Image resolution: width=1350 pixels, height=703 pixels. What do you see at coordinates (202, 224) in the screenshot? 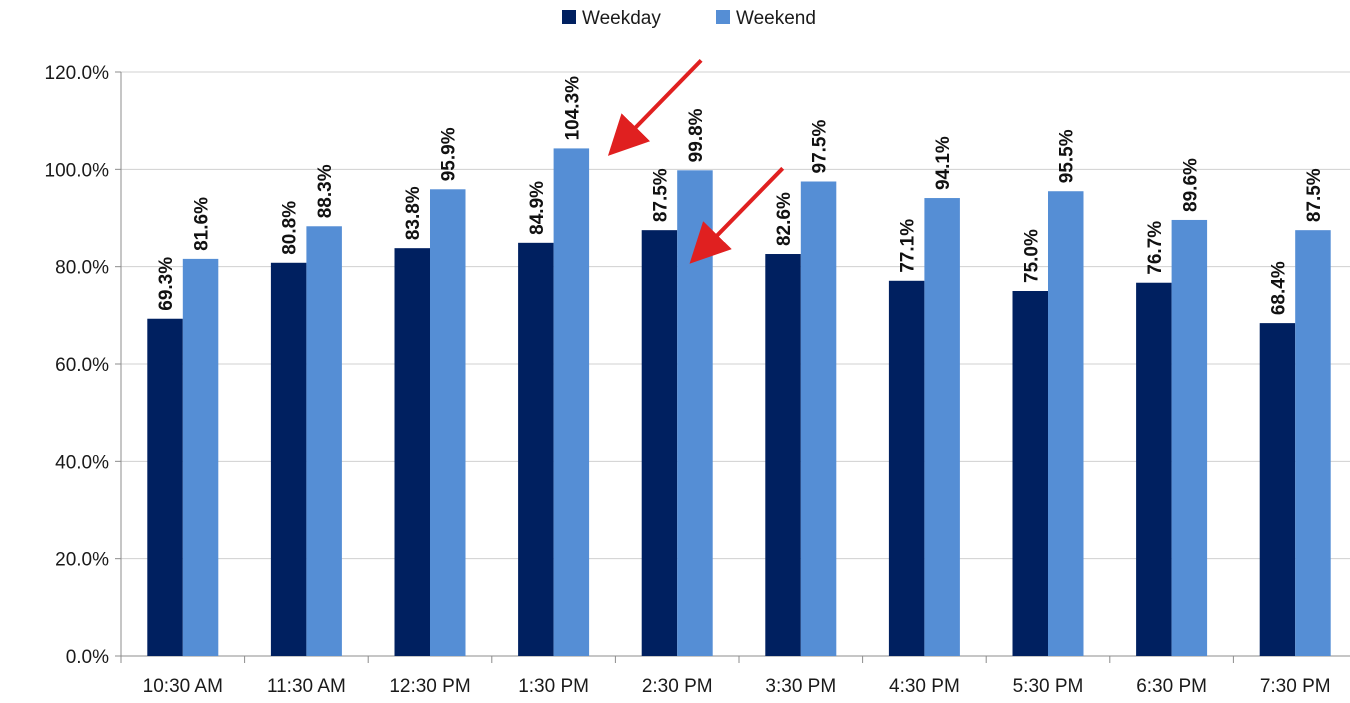
I see `data-label-weekend: 81.6%` at bounding box center [202, 224].